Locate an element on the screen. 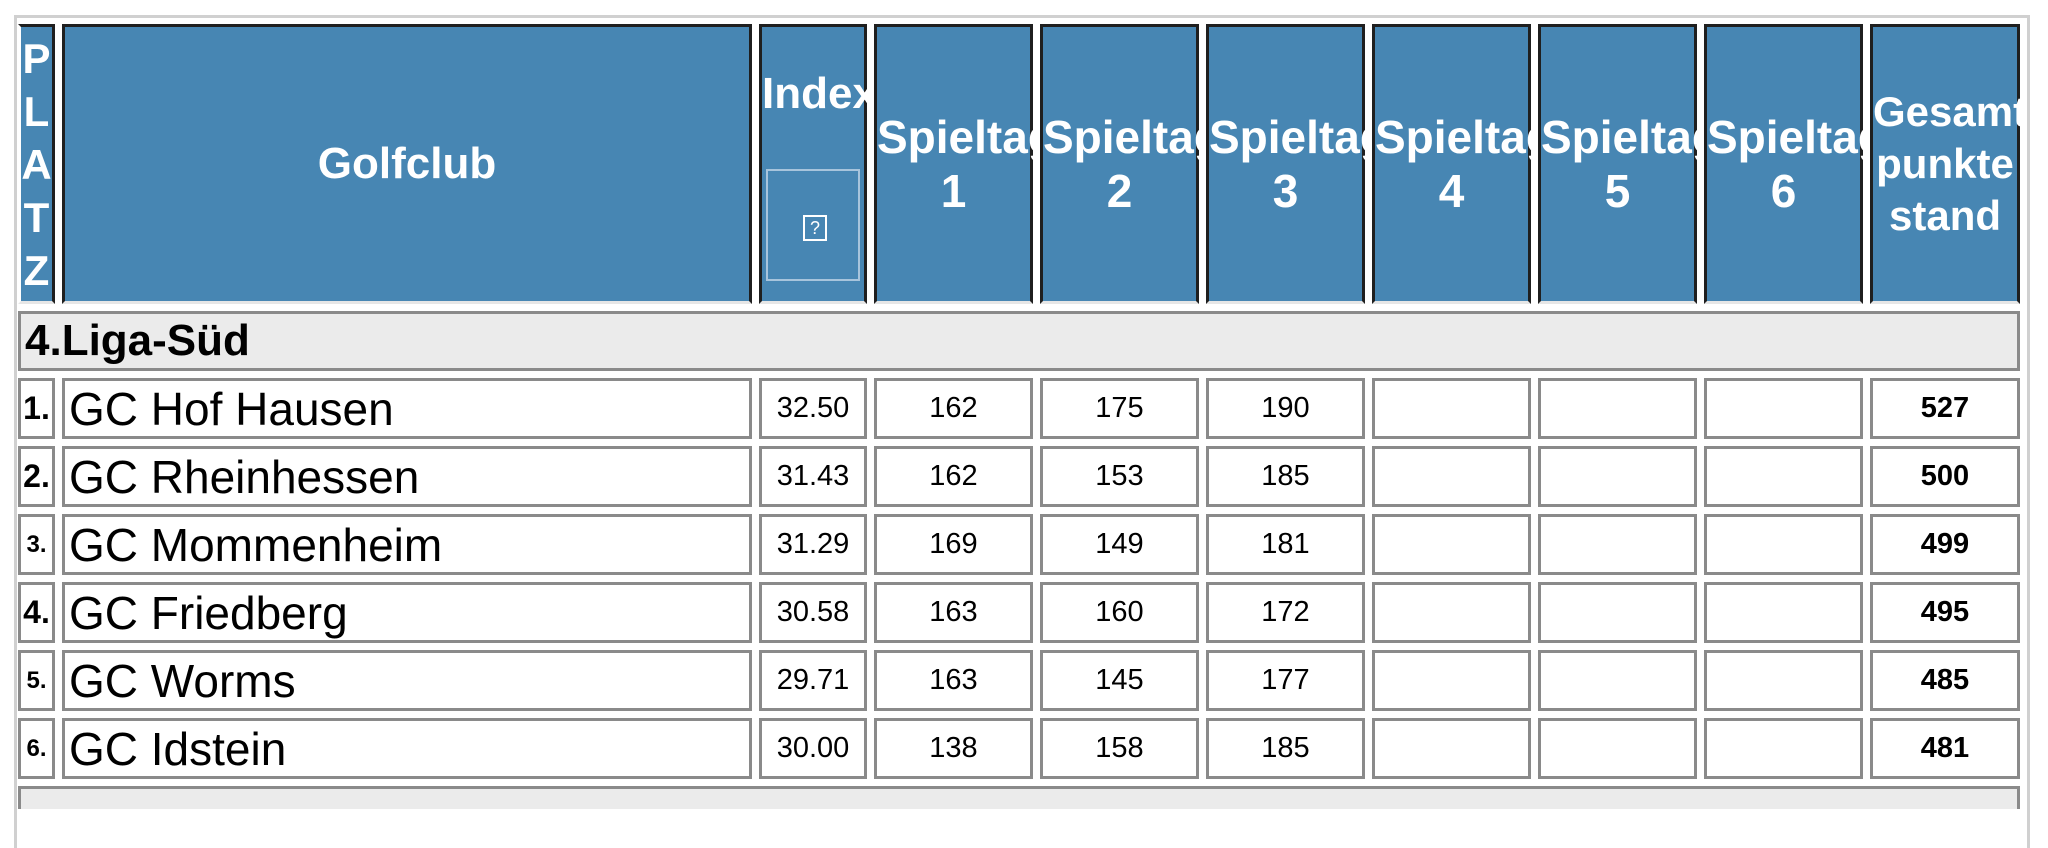  table-row: 6. GC Idstein 30.00 138 158 185 481 is located at coordinates (1019, 748).